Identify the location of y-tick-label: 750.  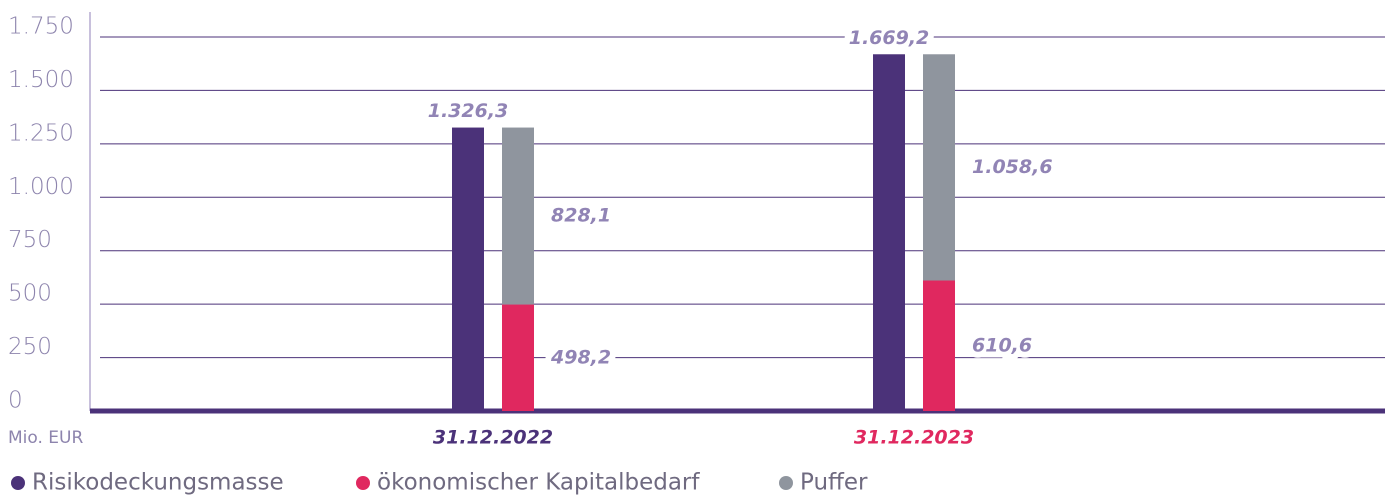
(30, 240).